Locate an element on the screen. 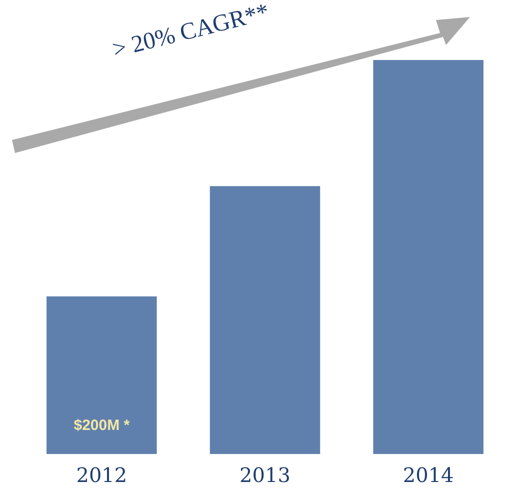 Image resolution: width=515 pixels, height=497 pixels. x-tick-label: 2014 is located at coordinates (428, 475).